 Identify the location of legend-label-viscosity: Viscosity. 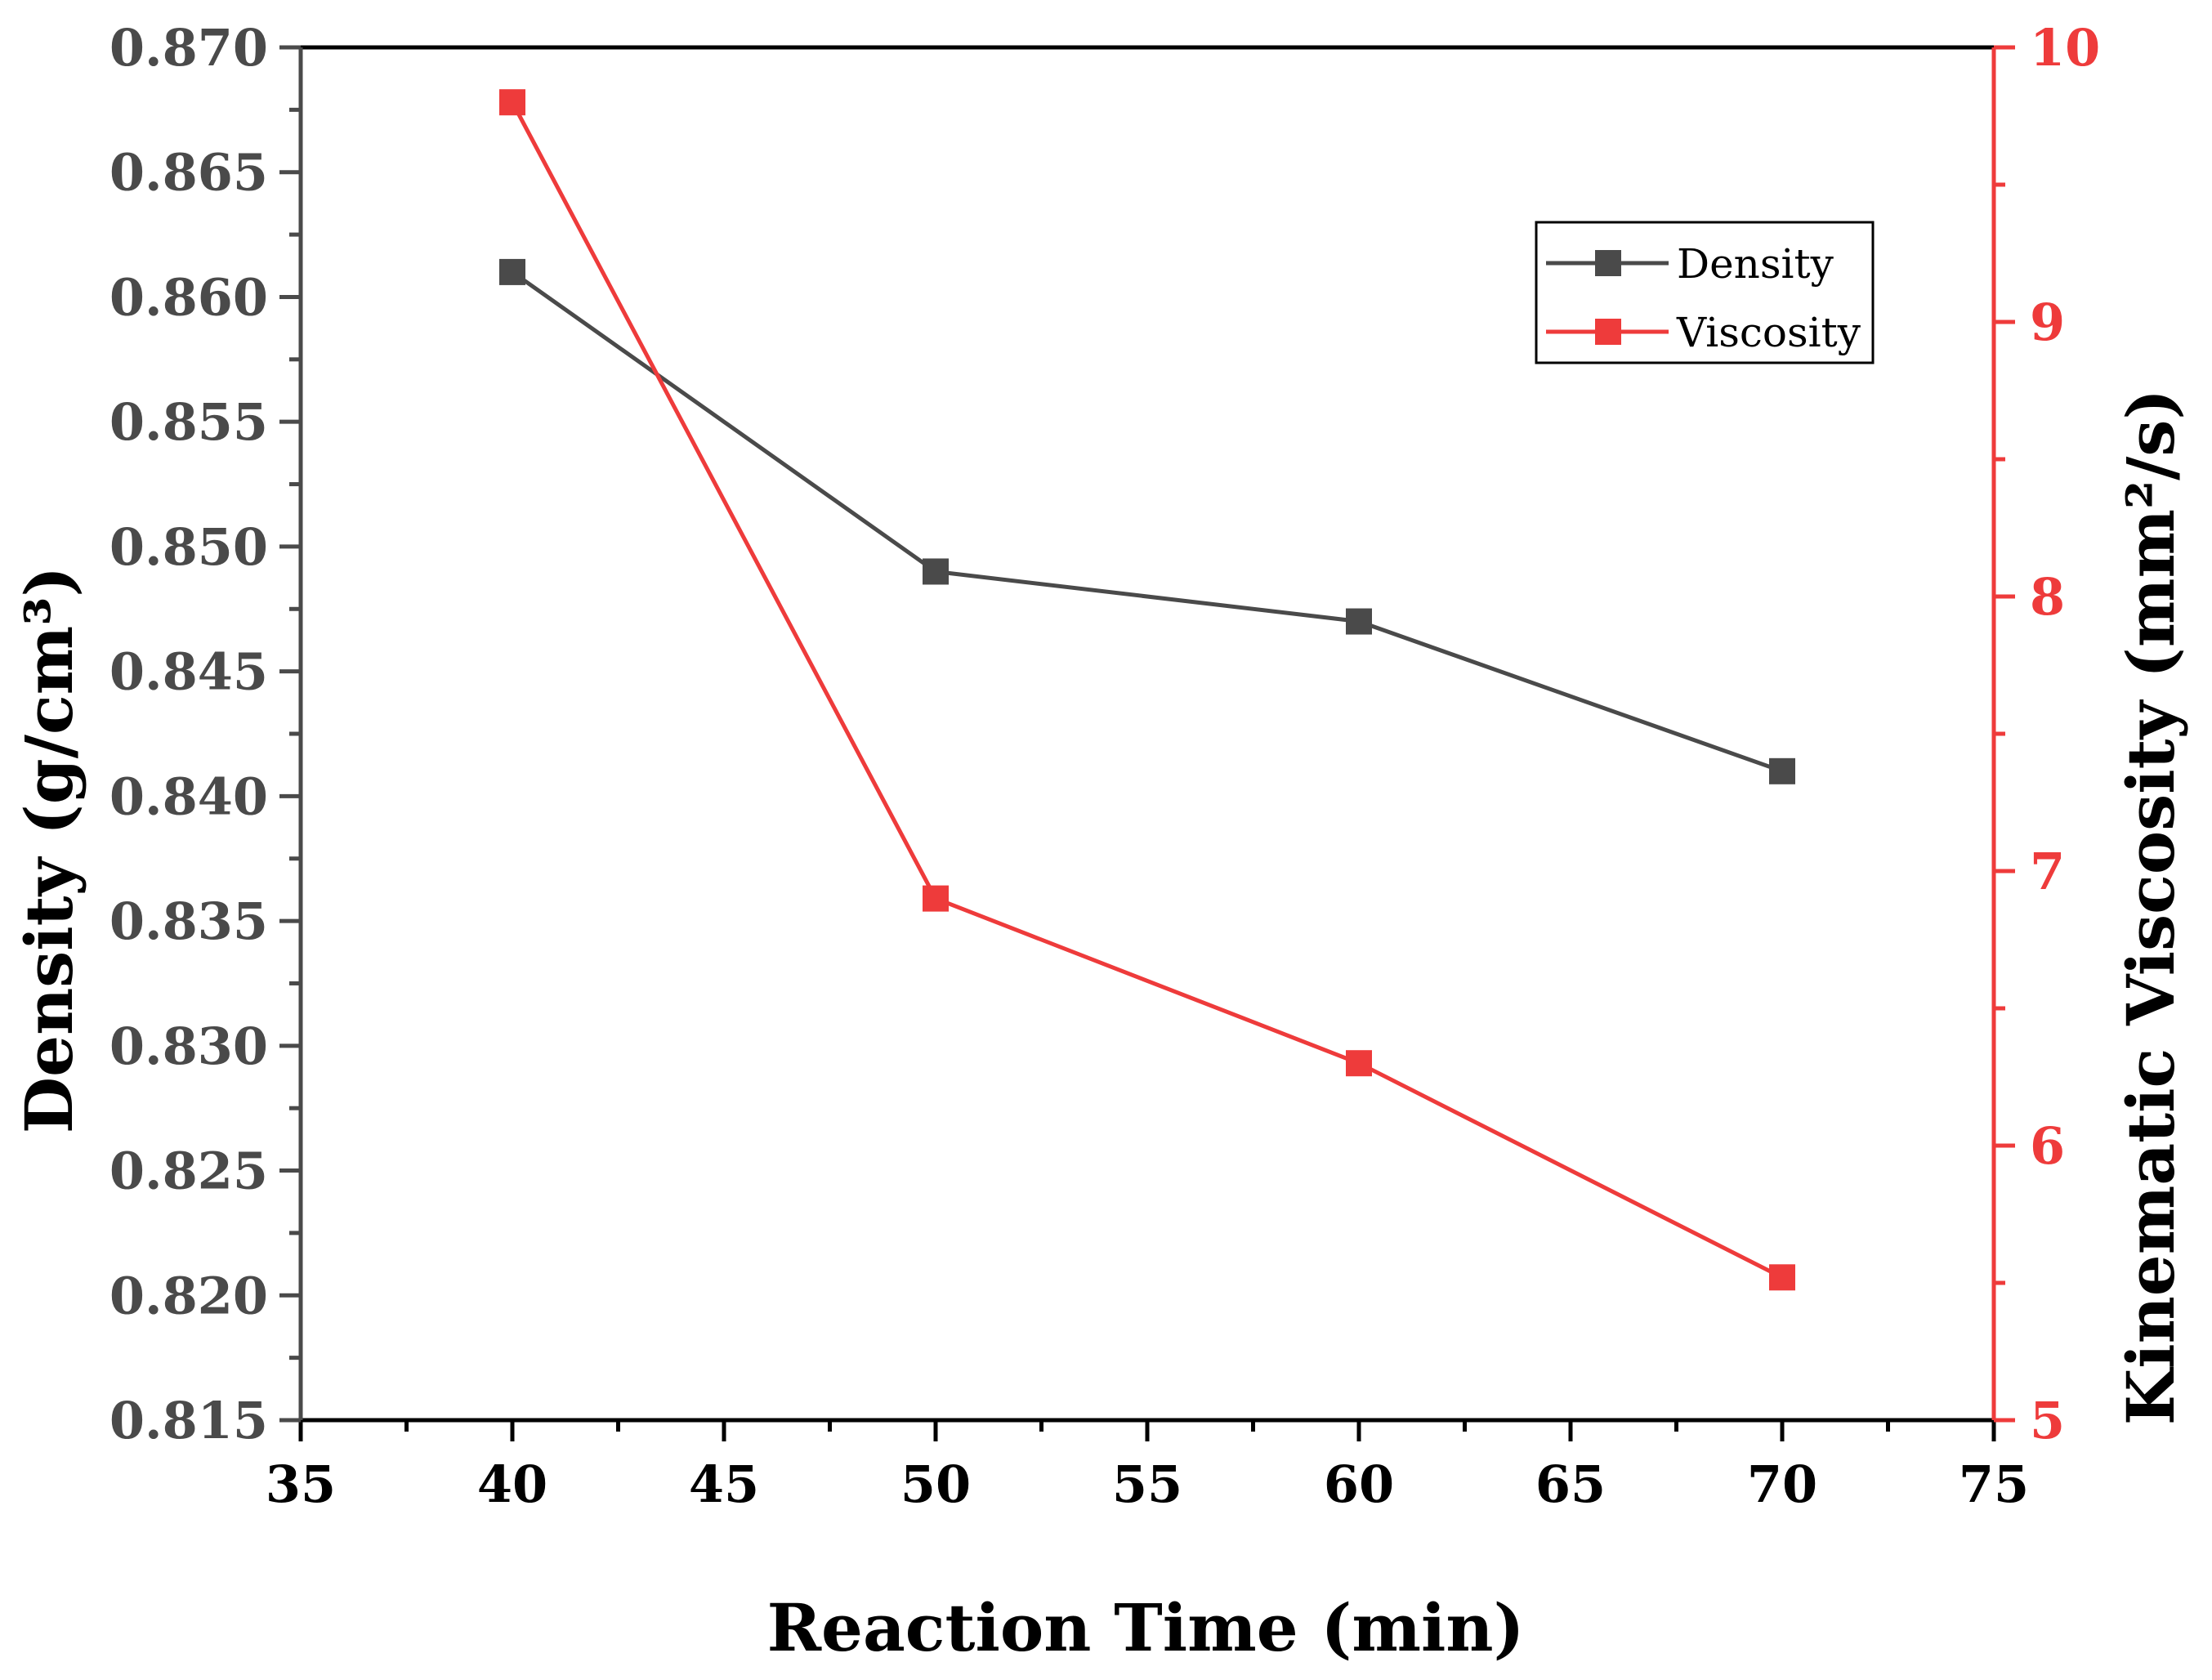
(1768, 332).